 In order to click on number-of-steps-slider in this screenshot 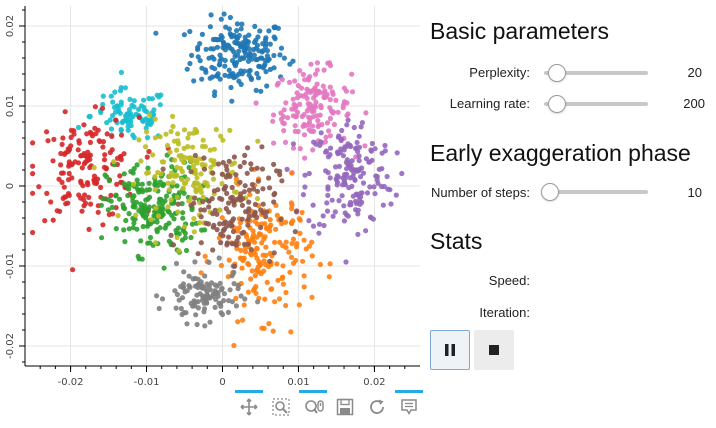, I will do `click(594, 192)`.